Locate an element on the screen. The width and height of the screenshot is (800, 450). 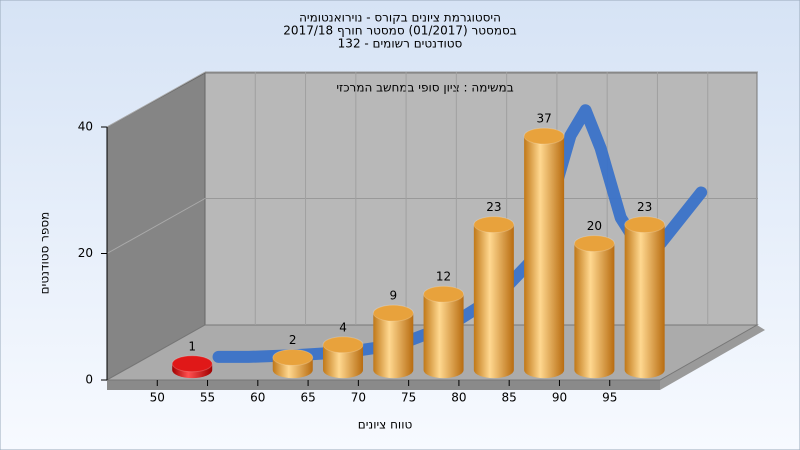
y-axis-label: מספר סטודנטים is located at coordinates (45, 253).